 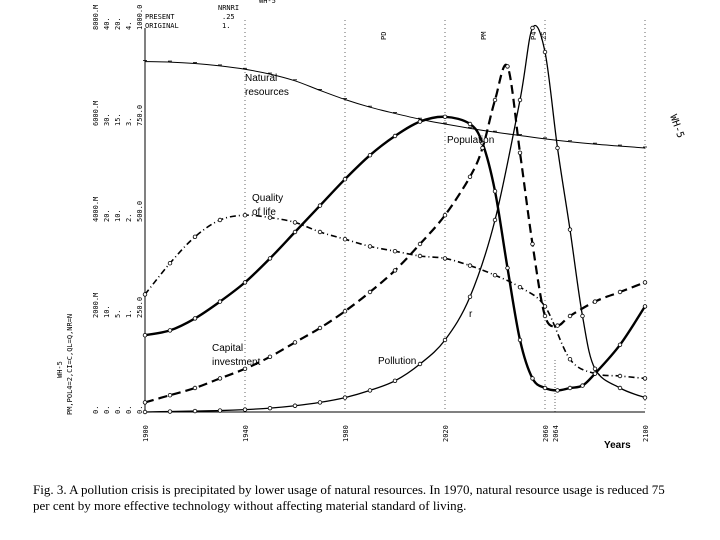 What do you see at coordinates (107, 215) in the screenshot?
I see `y-tick-2-1: 20.` at bounding box center [107, 215].